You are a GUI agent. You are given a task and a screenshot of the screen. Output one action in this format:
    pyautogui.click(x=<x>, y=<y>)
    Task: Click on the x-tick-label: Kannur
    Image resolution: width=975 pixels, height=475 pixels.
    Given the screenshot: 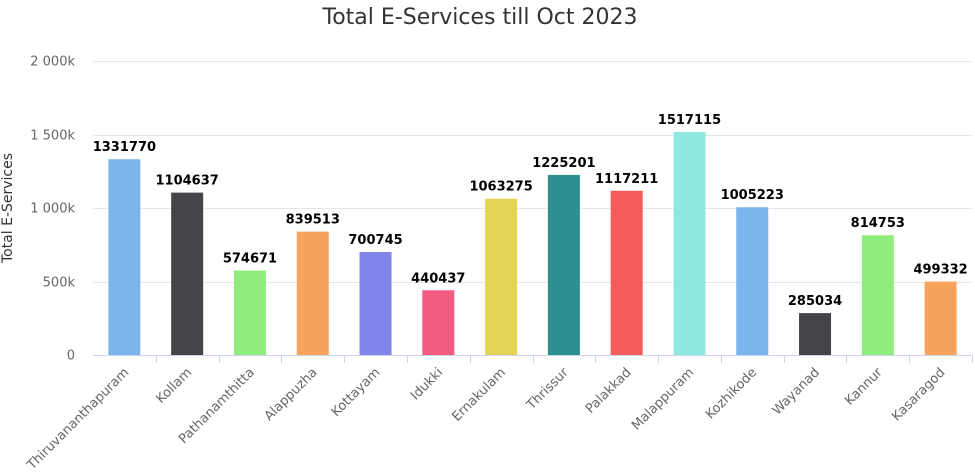 What is the action you would take?
    pyautogui.click(x=864, y=387)
    